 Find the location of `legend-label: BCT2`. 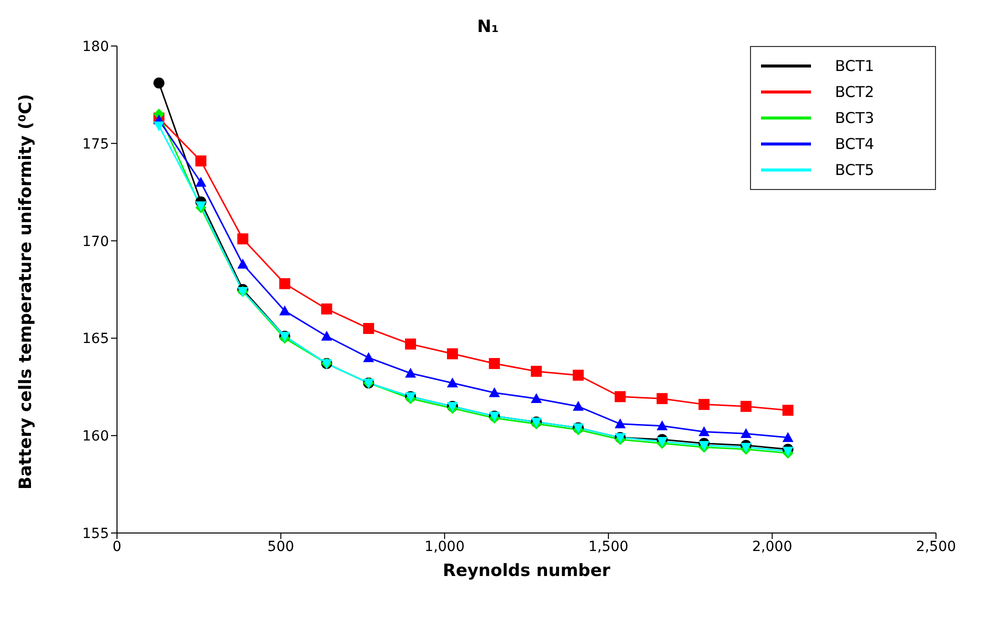

legend-label: BCT2 is located at coordinates (854, 92).